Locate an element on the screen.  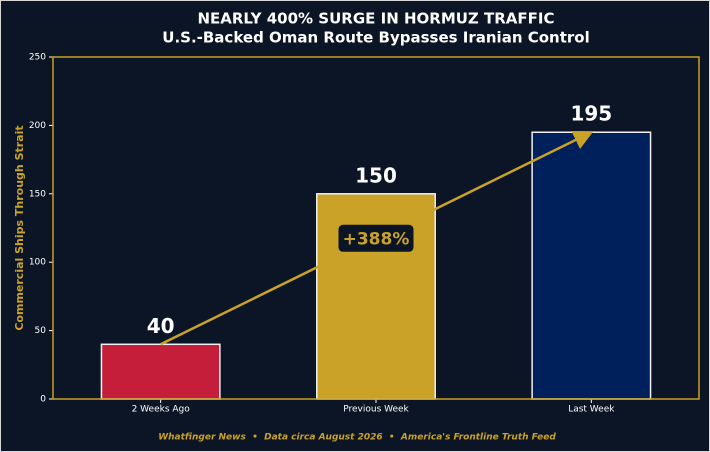
x-tick-label: Previous Week is located at coordinates (376, 410).